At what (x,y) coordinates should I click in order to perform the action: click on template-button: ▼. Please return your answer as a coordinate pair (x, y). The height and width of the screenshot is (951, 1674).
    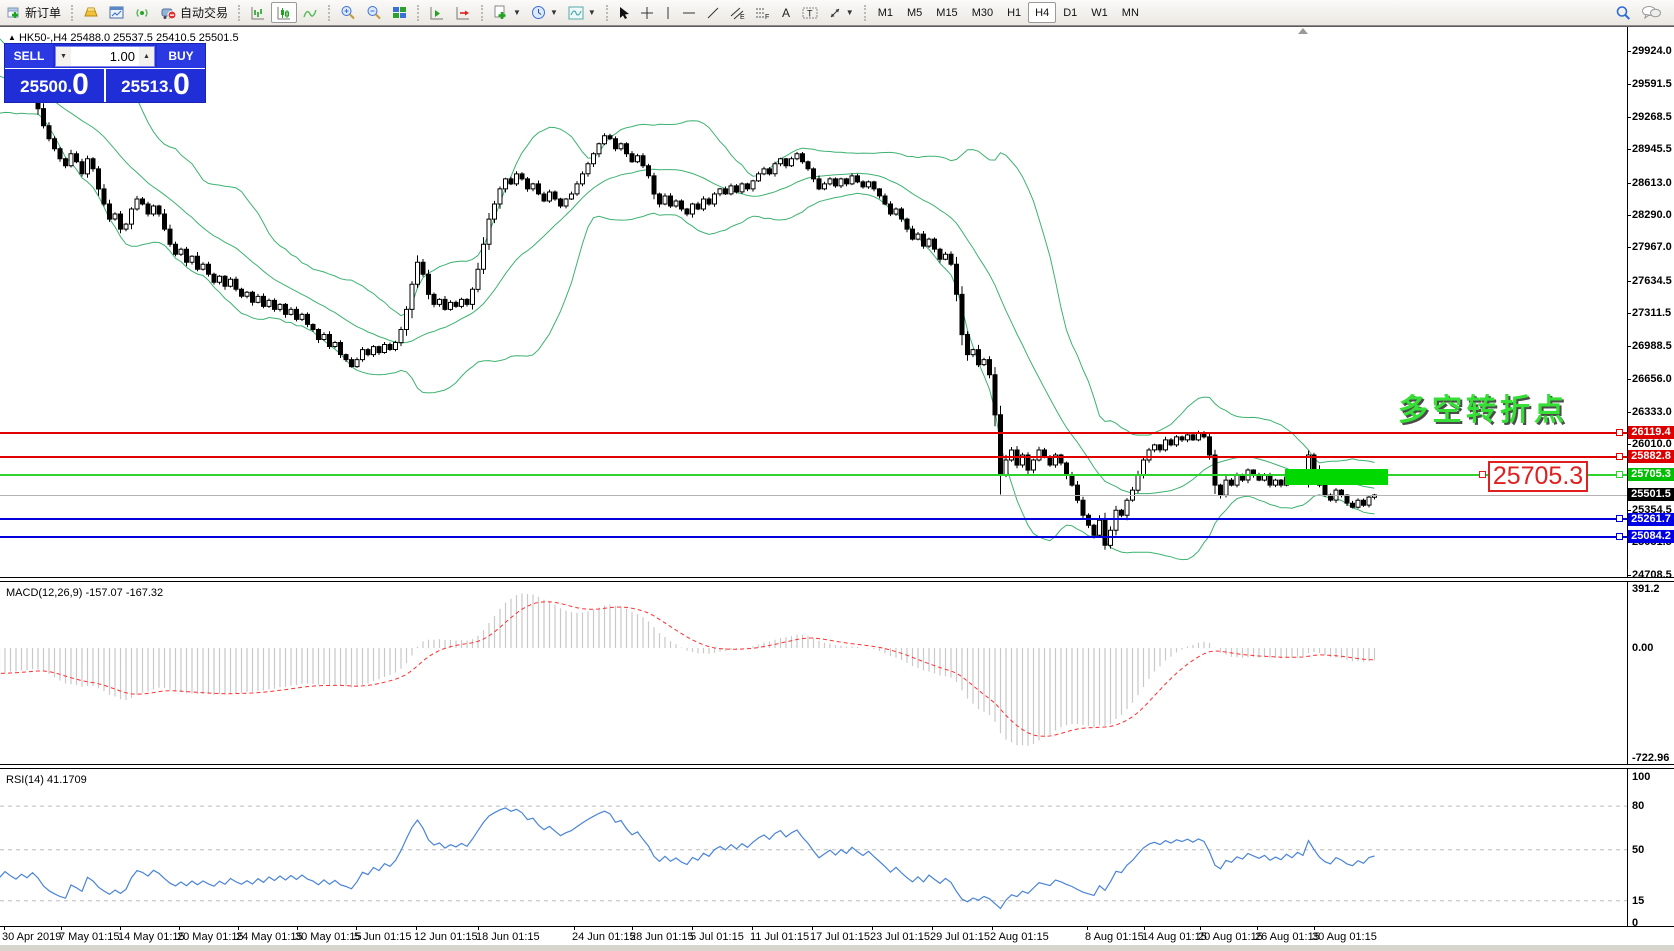
    Looking at the image, I should click on (582, 12).